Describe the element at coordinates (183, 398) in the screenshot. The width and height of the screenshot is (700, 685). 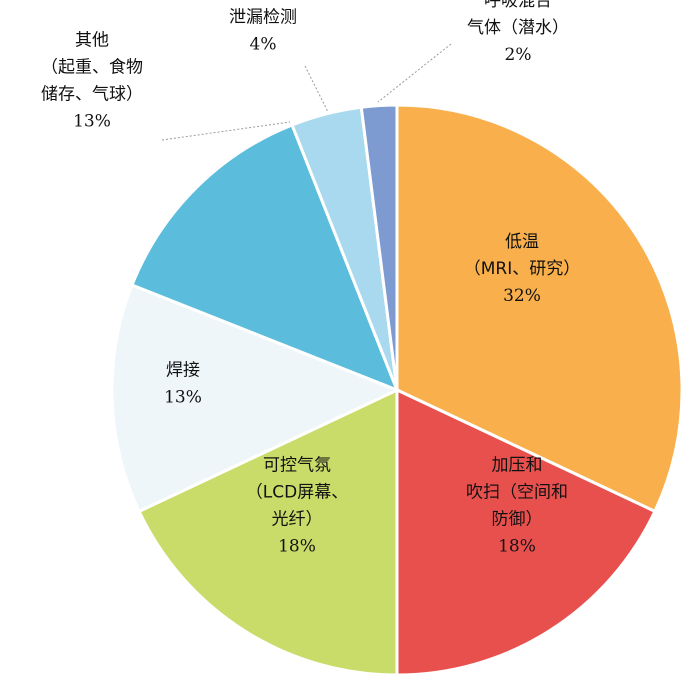
I see `slice-value-3: 13%` at that location.